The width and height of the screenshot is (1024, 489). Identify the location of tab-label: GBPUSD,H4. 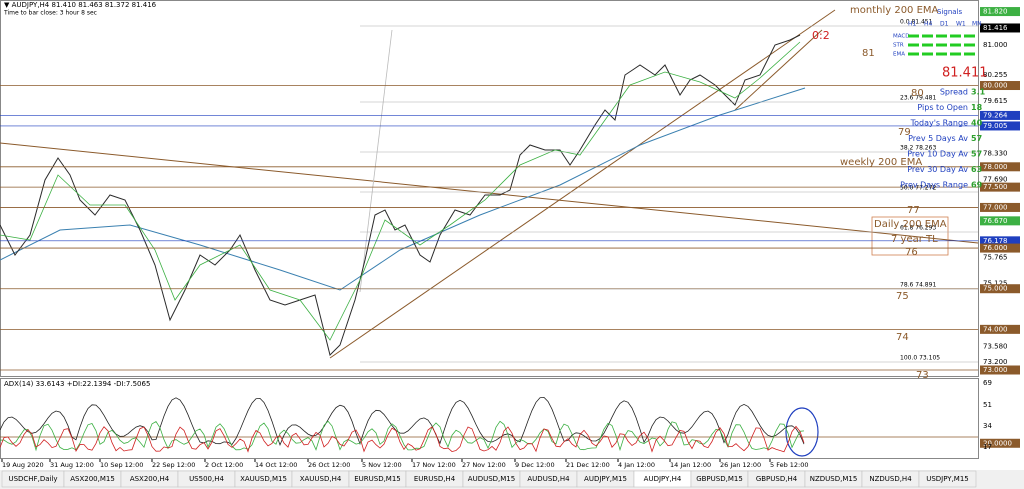
(777, 479).